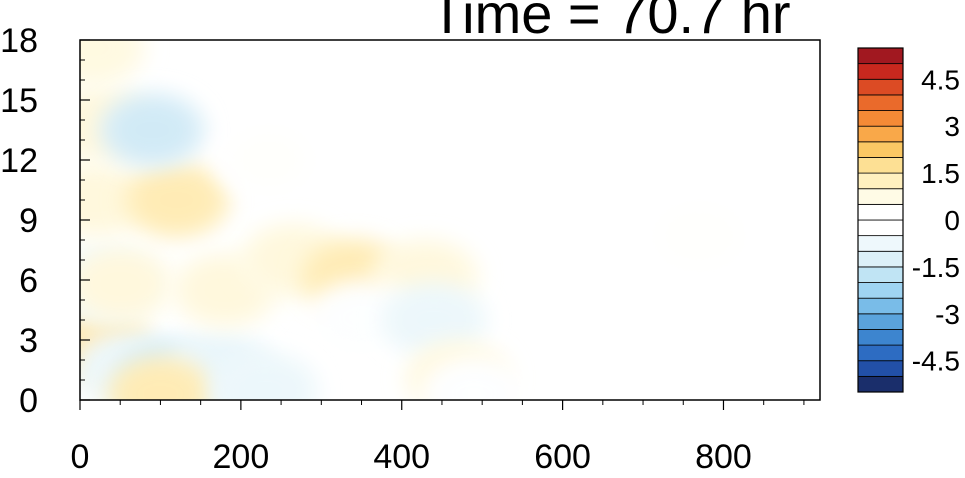 The height and width of the screenshot is (478, 965). What do you see at coordinates (940, 79) in the screenshot?
I see `colorbar-label: 4.5` at bounding box center [940, 79].